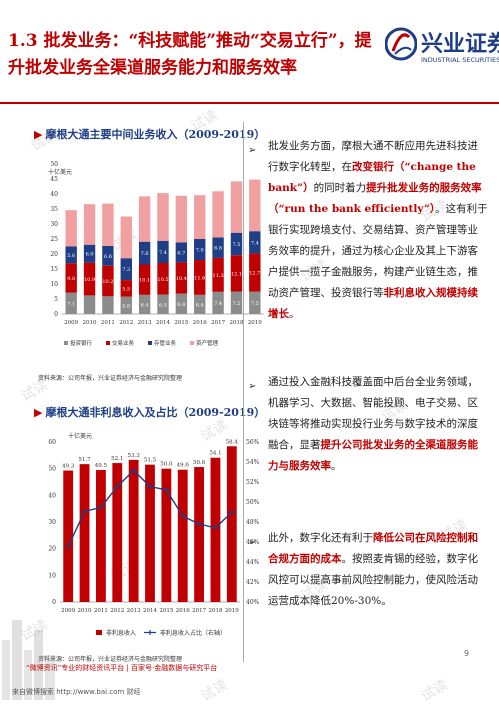 The height and width of the screenshot is (706, 499). What do you see at coordinates (460, 60) in the screenshot?
I see `logo-name-en: INDUSTRIAL SECURITIES` at bounding box center [460, 60].